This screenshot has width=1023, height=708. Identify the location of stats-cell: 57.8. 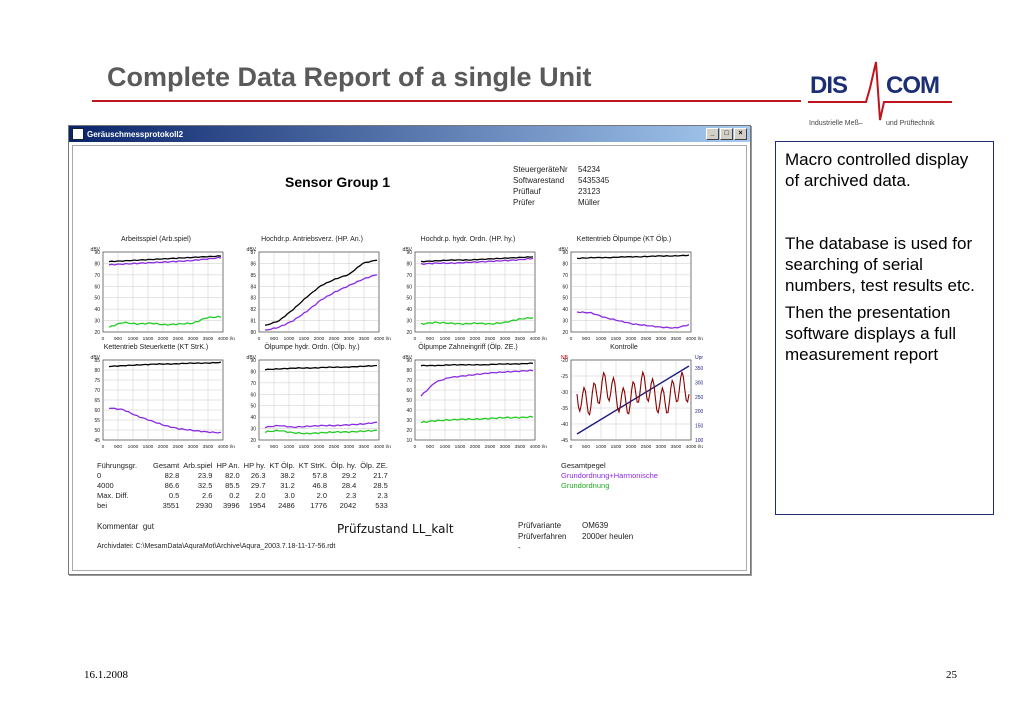
(319, 475).